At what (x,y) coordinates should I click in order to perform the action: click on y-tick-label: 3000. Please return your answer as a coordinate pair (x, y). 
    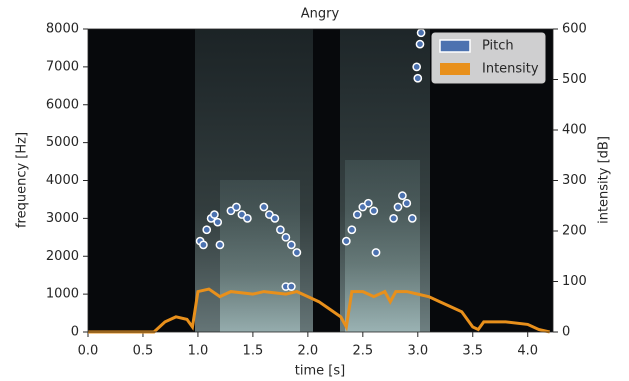
    Looking at the image, I should click on (62, 218).